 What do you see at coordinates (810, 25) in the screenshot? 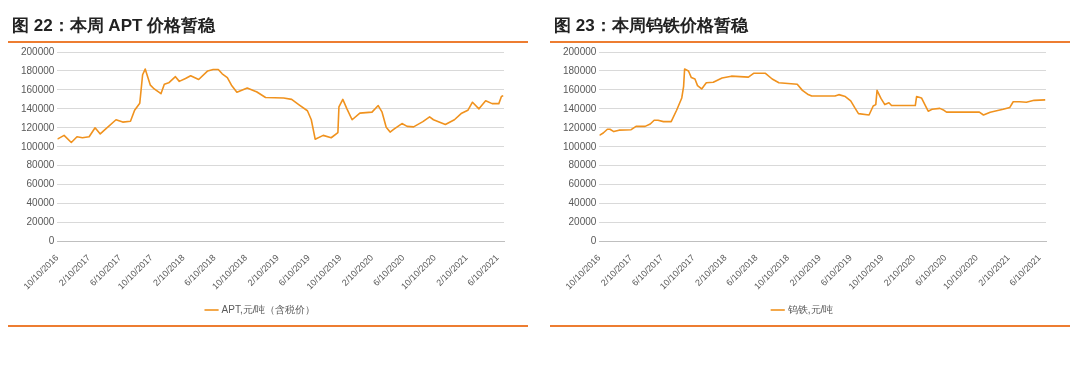
I see `chart-title: 图 23：本周钨铁价格暂稳` at bounding box center [810, 25].